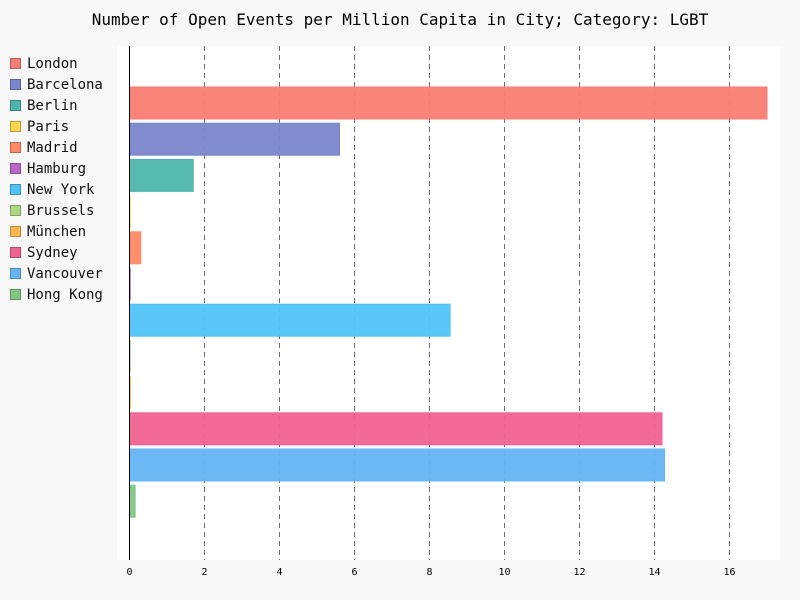 This screenshot has height=600, width=800. Describe the element at coordinates (448, 103) in the screenshot. I see `bar-london` at that location.